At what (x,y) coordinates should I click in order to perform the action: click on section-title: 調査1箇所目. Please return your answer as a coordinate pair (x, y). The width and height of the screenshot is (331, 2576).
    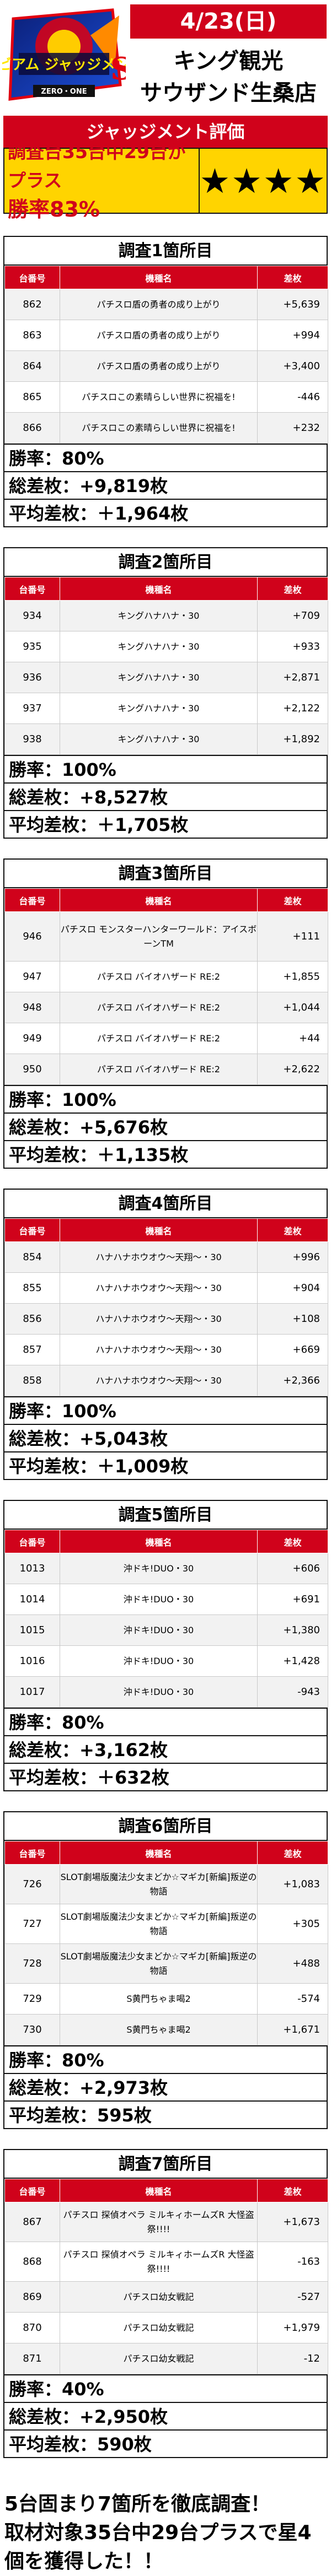
    Looking at the image, I should click on (165, 251).